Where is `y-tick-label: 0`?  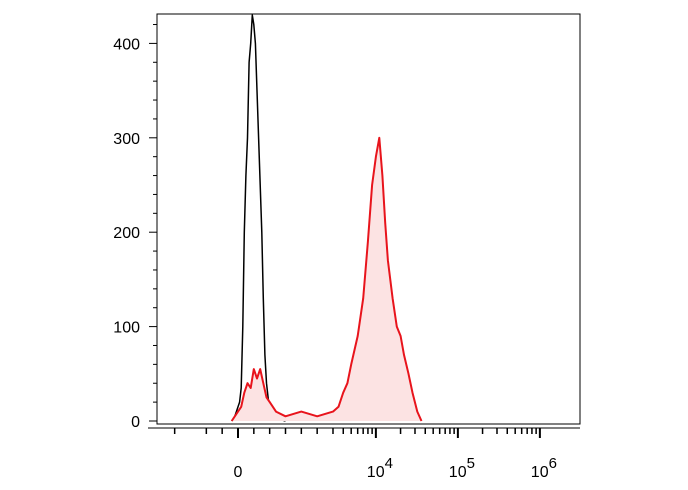 y-tick-label: 0 is located at coordinates (135, 422).